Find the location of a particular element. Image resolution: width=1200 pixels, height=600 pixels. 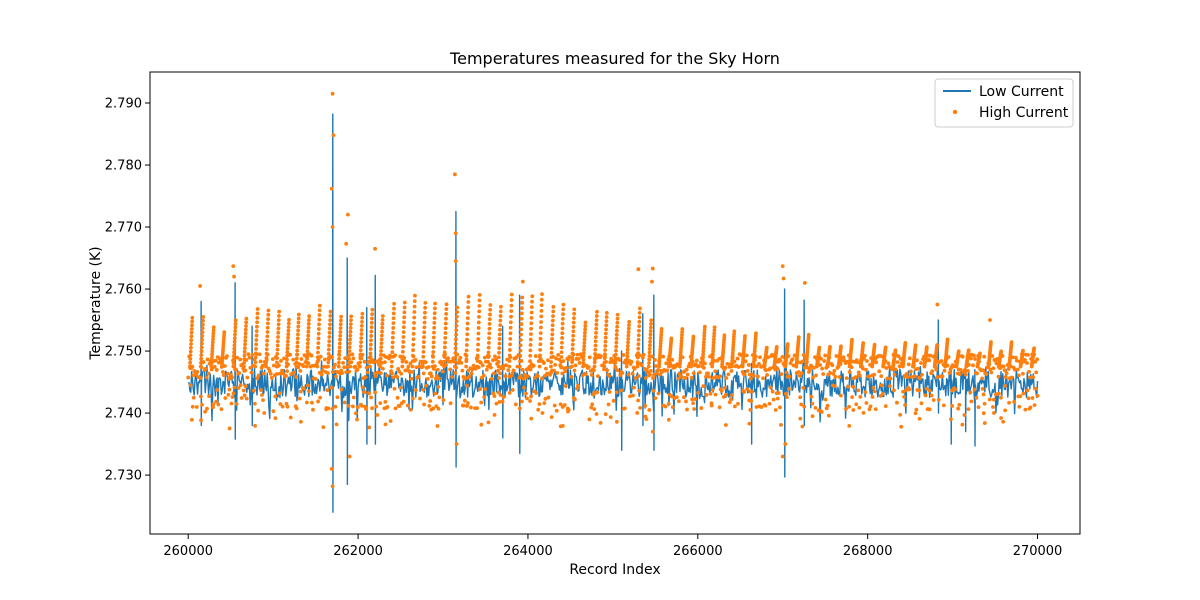

y-tick-label: 2.750 is located at coordinates (123, 352).